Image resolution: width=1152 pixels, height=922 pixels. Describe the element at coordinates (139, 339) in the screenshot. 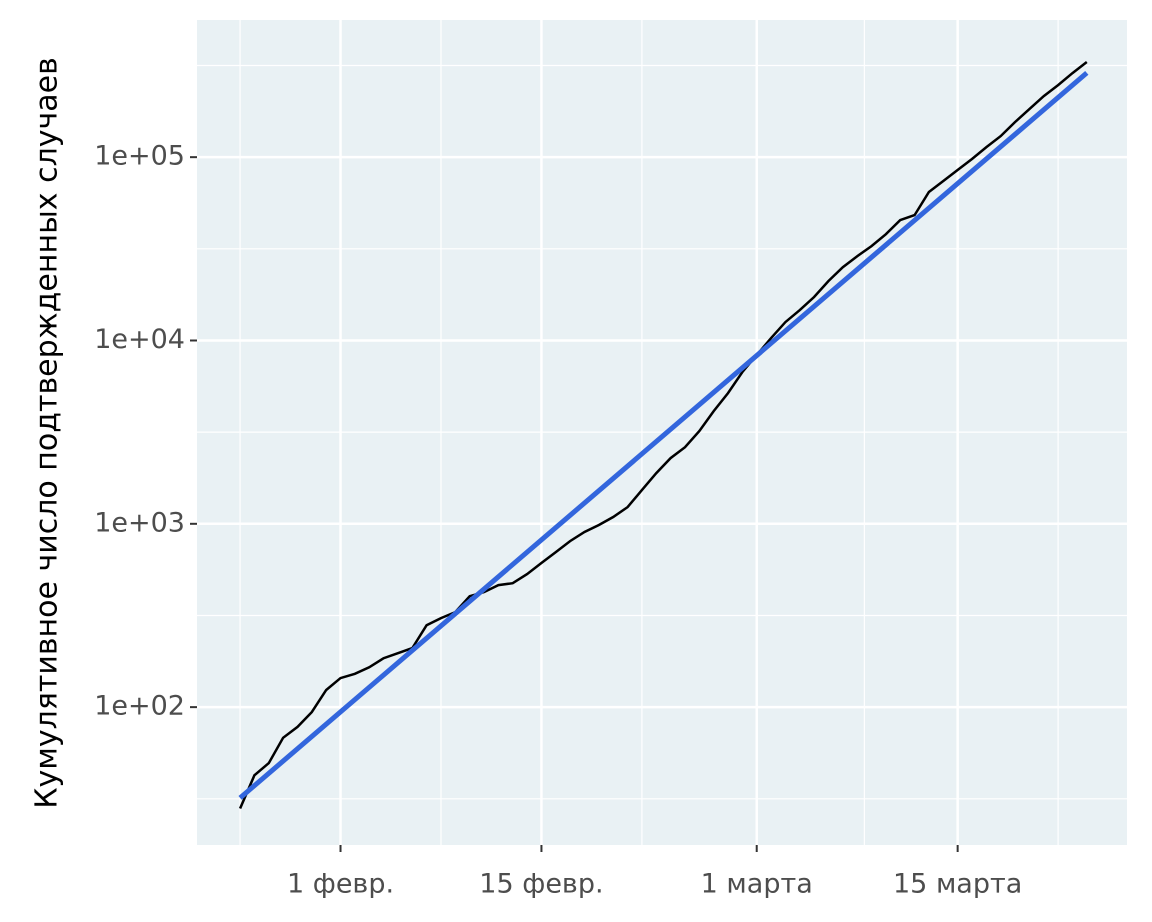

I see `y-tick-label: 1e+04` at that location.